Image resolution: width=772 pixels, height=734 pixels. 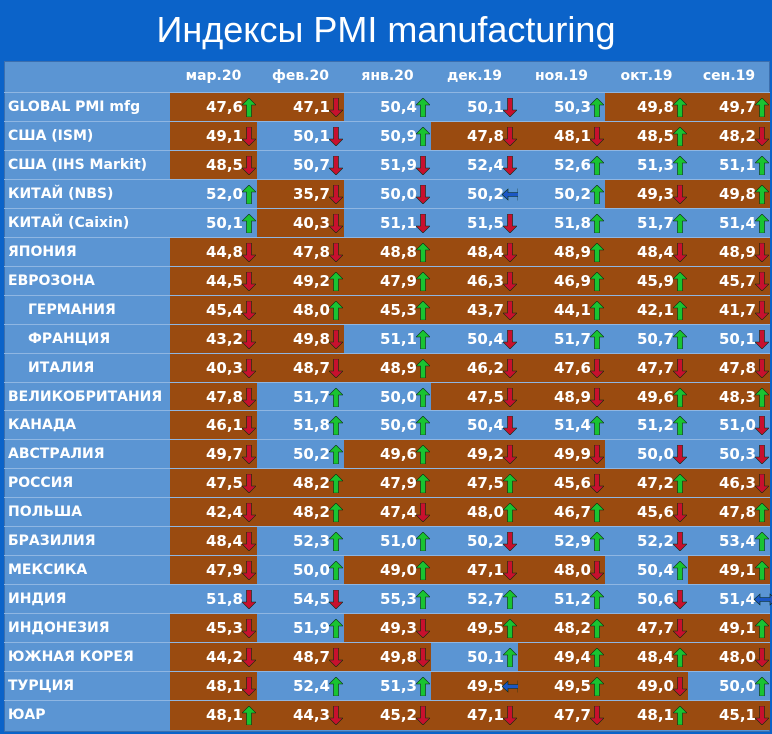 What do you see at coordinates (646, 165) in the screenshot?
I see `table-cell: 51,3` at bounding box center [646, 165].